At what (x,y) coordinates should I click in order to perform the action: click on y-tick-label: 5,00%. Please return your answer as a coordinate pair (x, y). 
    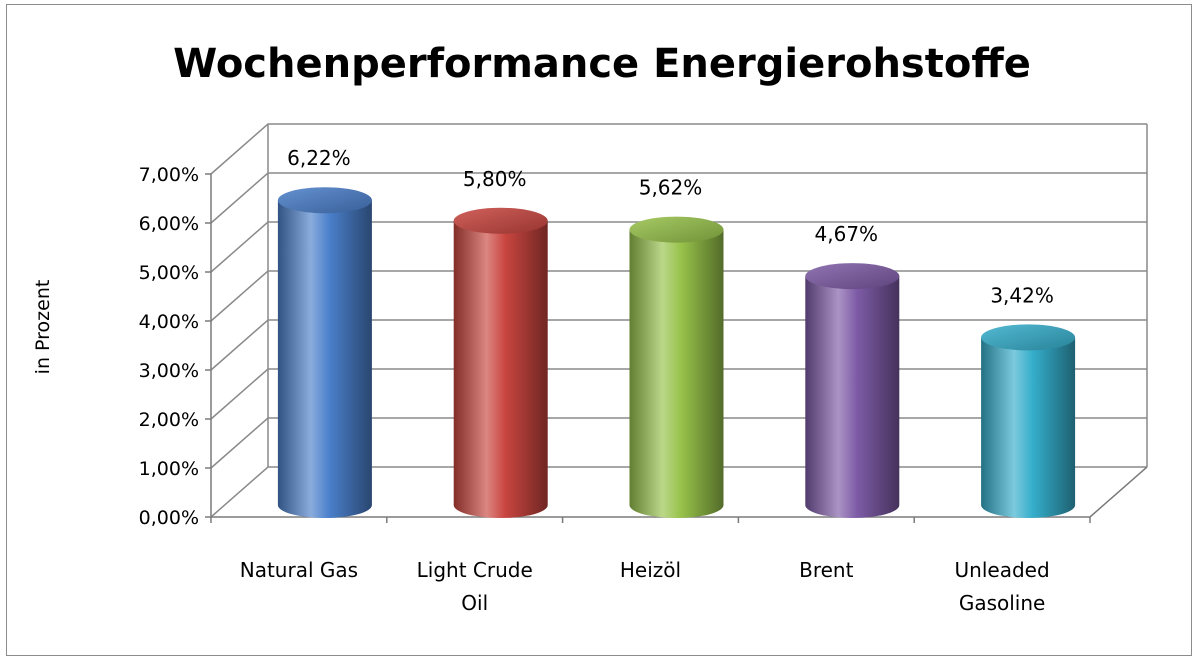
    Looking at the image, I should click on (169, 273).